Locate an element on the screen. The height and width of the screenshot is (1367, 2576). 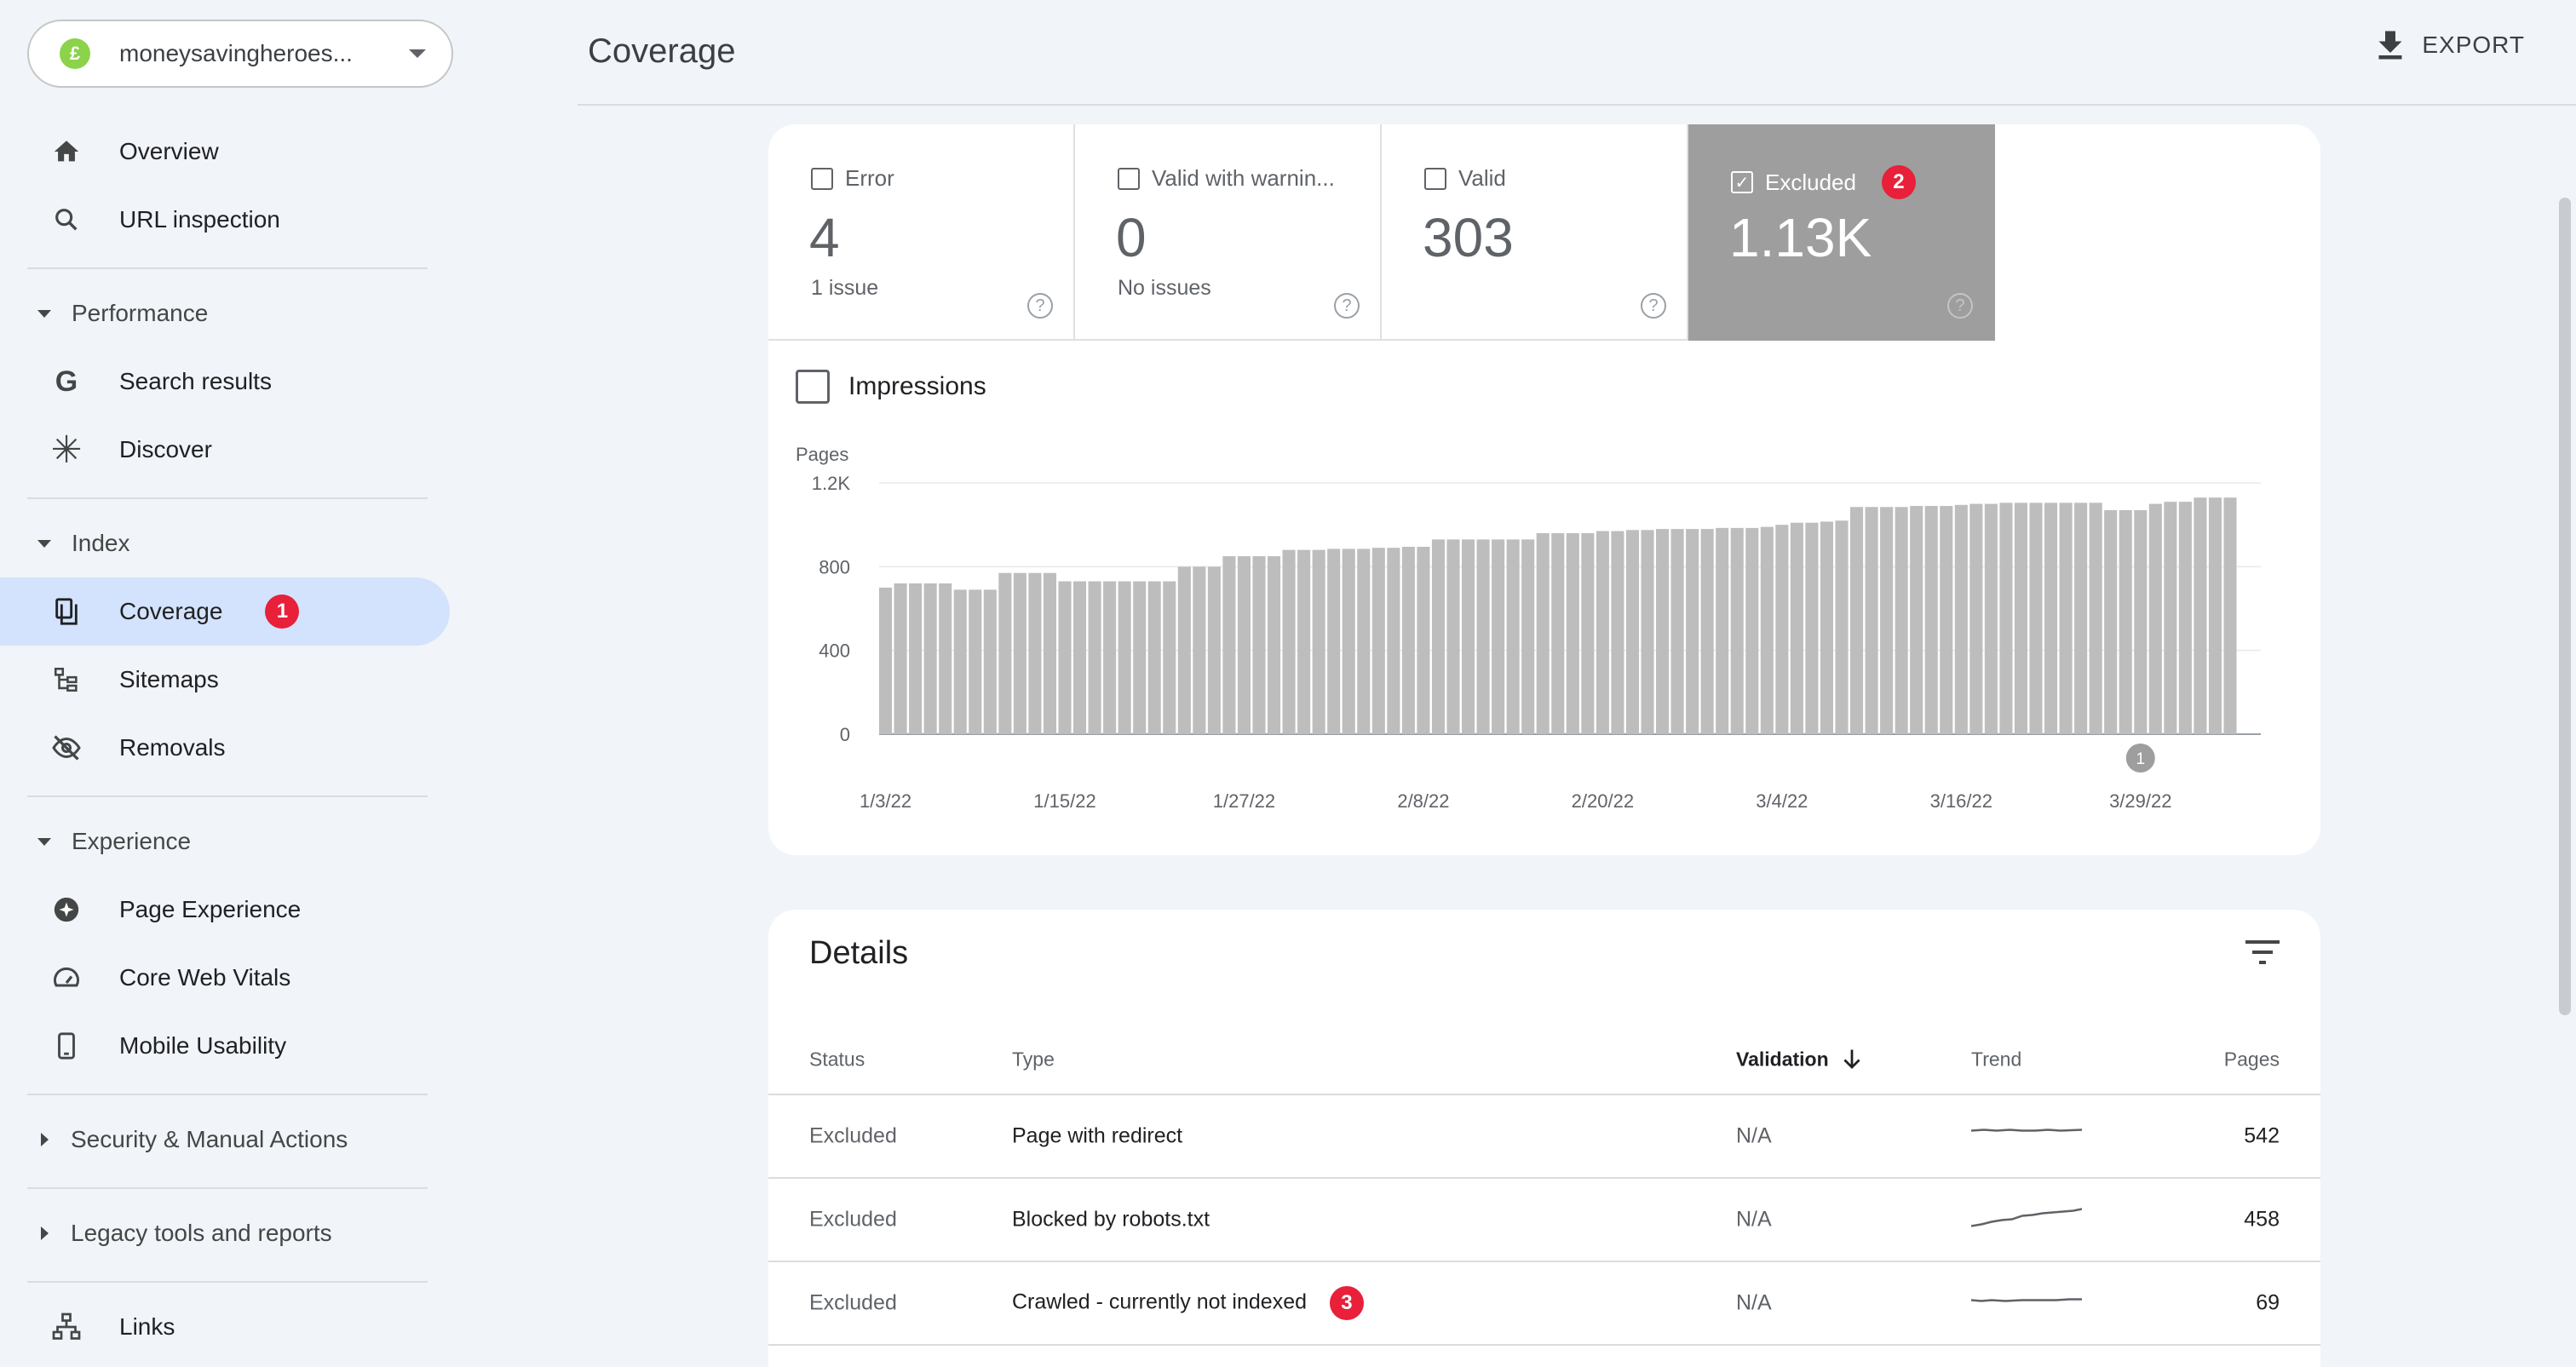
tile-error: Error 4 1 issue ? is located at coordinates (922, 232).